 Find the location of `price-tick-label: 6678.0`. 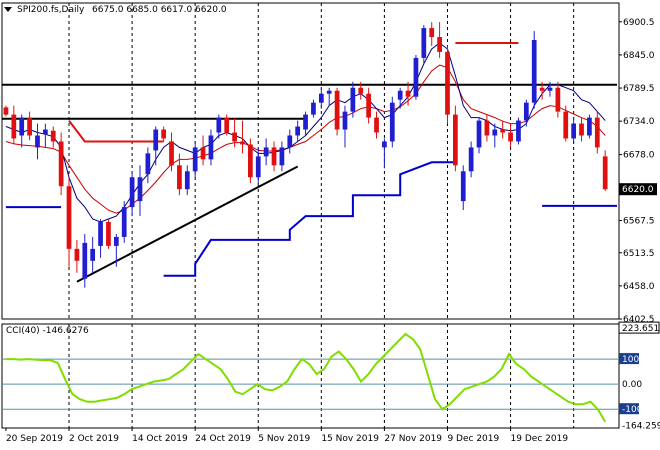

price-tick-label: 6678.0 is located at coordinates (639, 156).